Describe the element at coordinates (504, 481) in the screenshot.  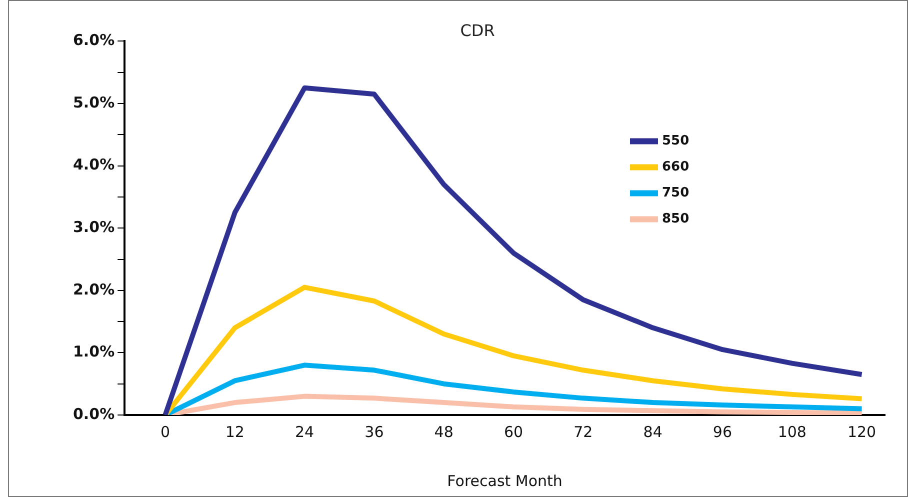
I see `x-axis-title: Forecast Month` at that location.